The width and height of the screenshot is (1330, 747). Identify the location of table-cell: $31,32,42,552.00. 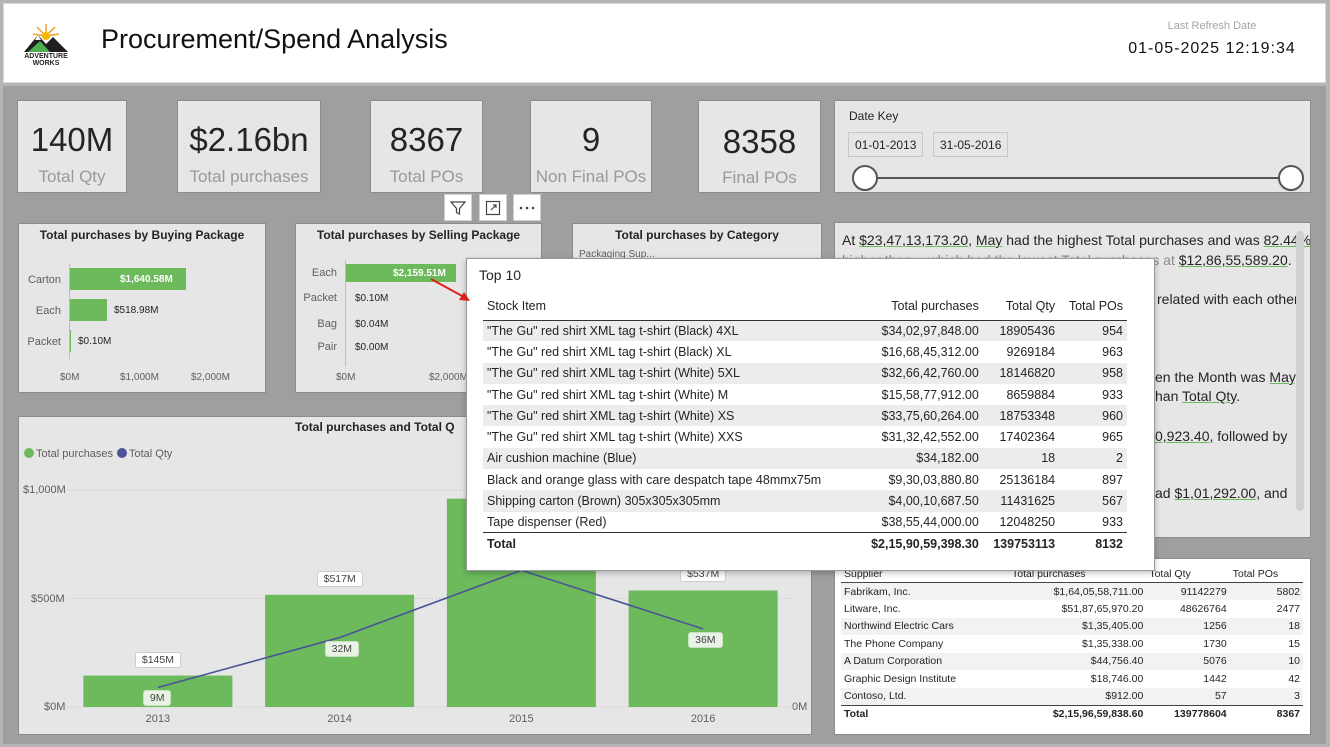
(930, 437).